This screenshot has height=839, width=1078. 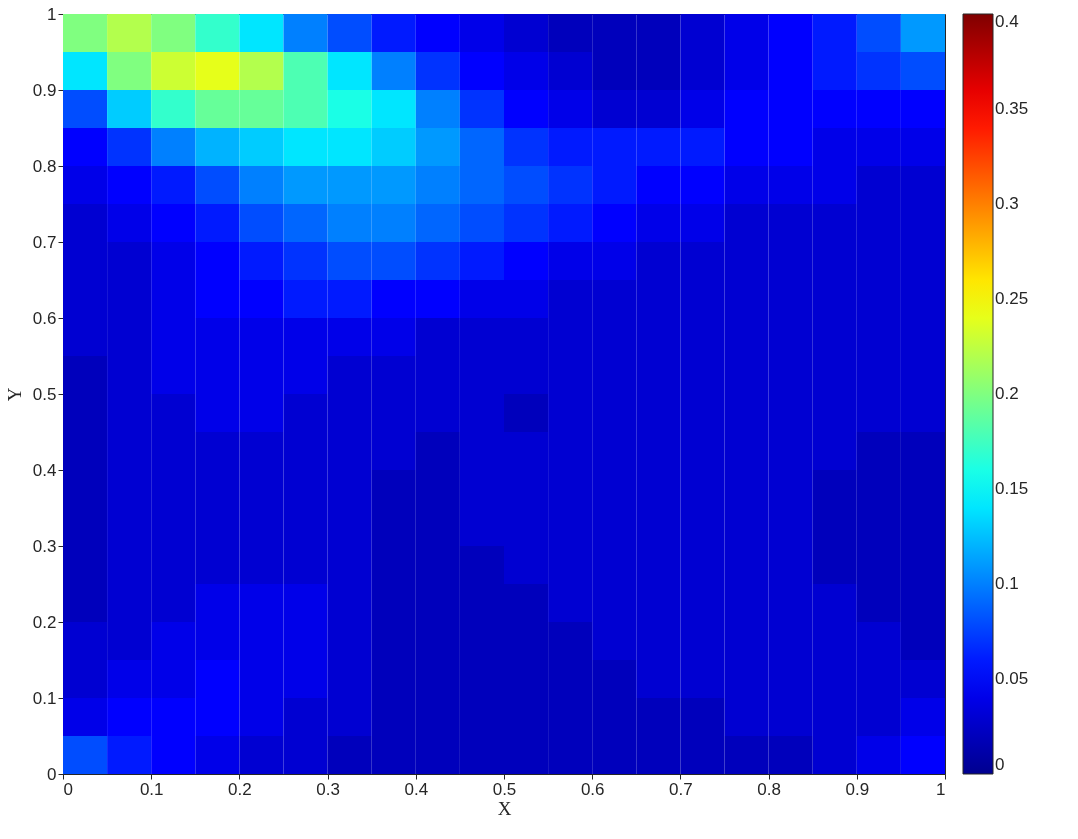 I want to click on x-tick-label: 0.9, so click(x=857, y=789).